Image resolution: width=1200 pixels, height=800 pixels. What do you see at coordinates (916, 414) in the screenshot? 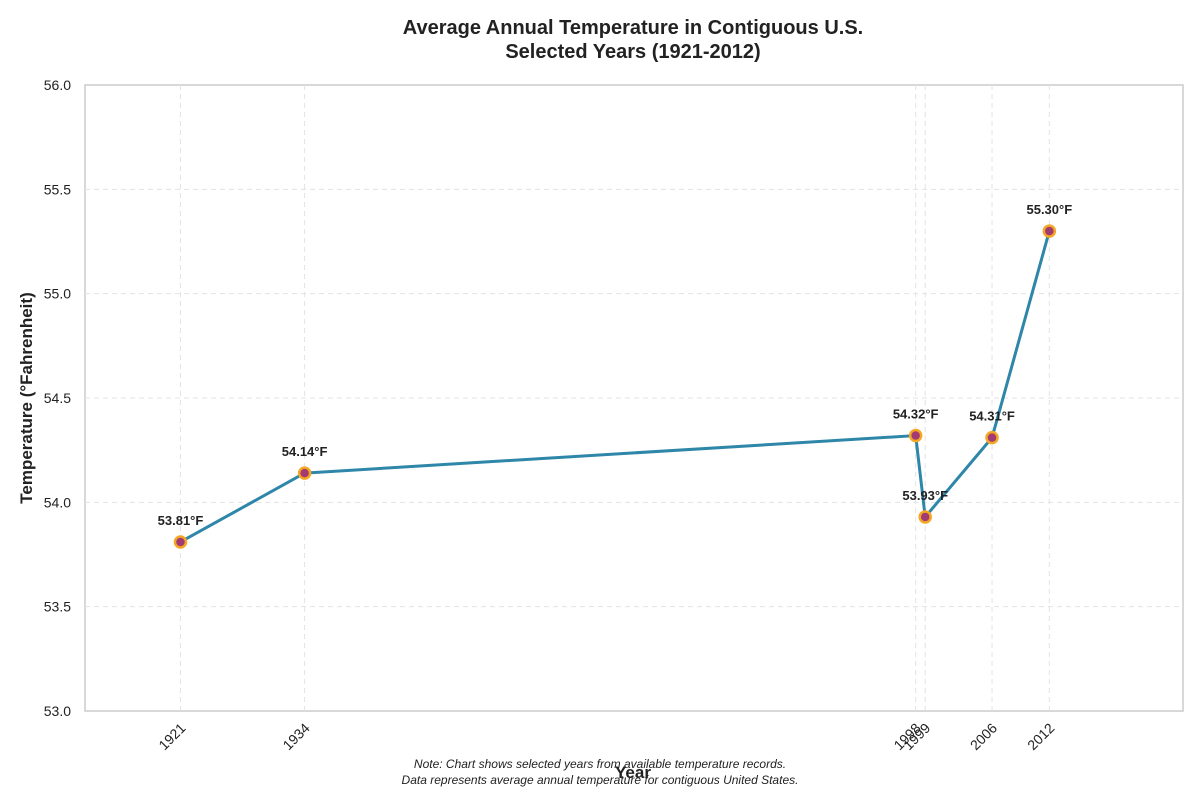
I see `data-point-label: 54.32°F` at bounding box center [916, 414].